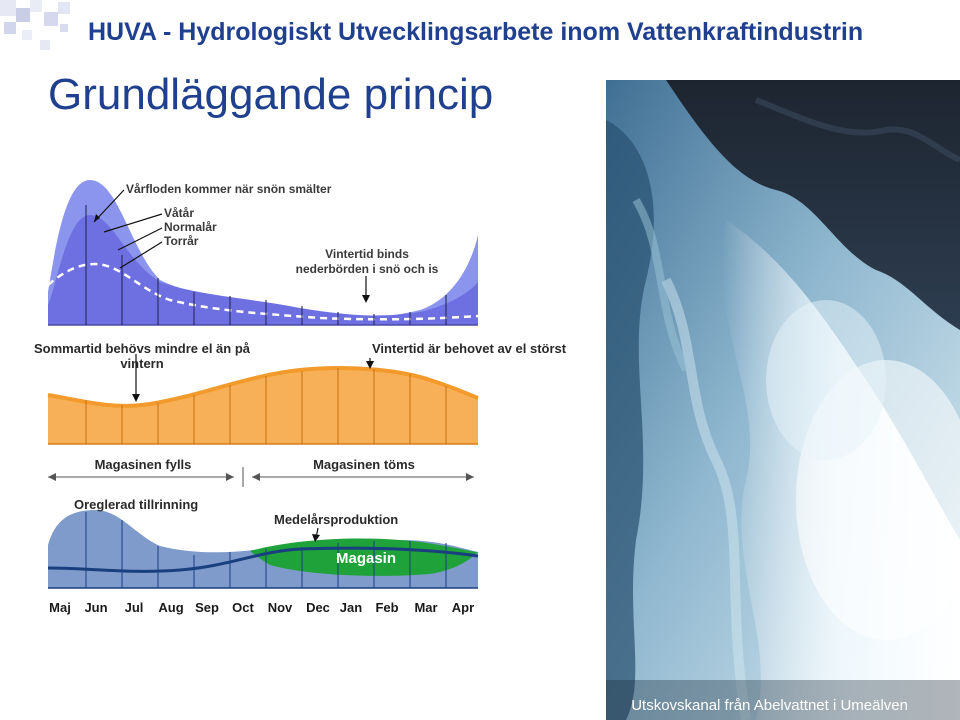 The height and width of the screenshot is (720, 960). What do you see at coordinates (243, 607) in the screenshot?
I see `month-label: Oct` at bounding box center [243, 607].